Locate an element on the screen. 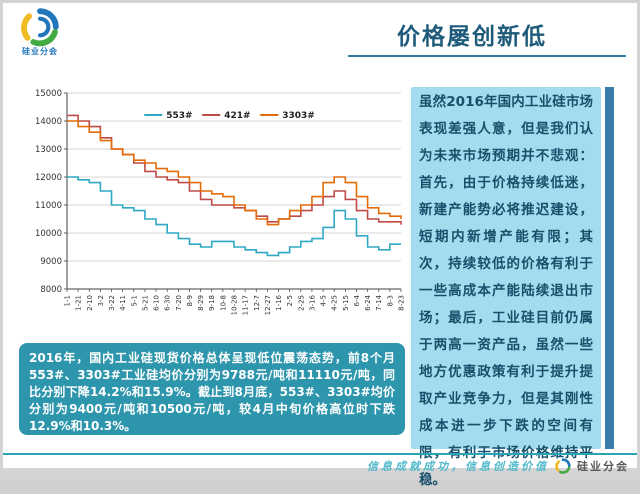 This screenshot has height=494, width=640. svg-text: 6-4 is located at coordinates (357, 300).